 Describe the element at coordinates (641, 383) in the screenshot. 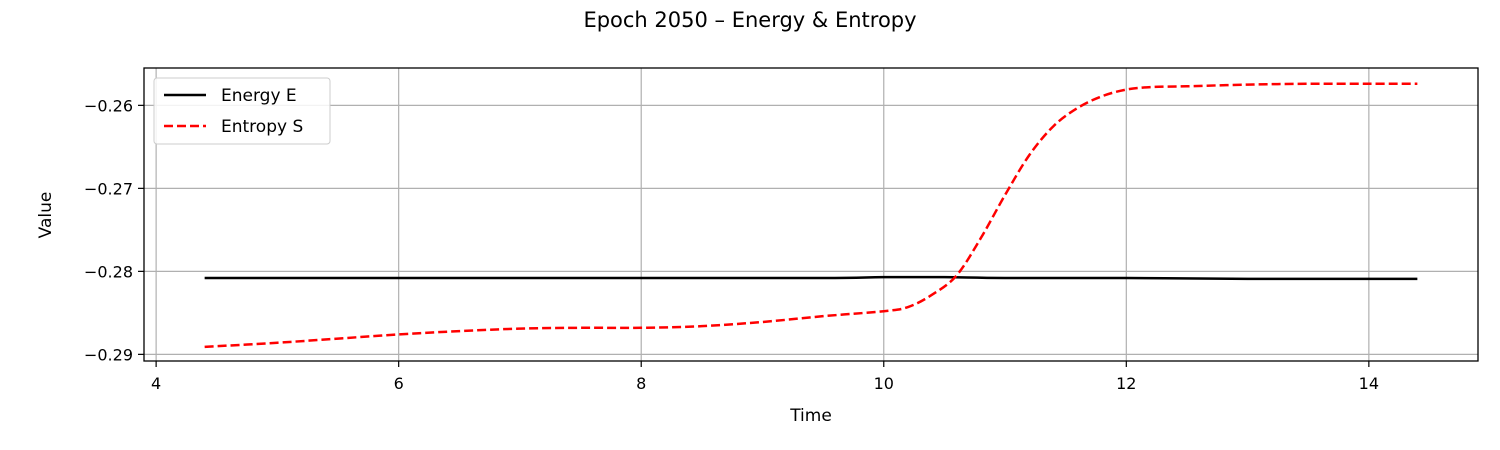

I see `x-tick-label: 8` at that location.